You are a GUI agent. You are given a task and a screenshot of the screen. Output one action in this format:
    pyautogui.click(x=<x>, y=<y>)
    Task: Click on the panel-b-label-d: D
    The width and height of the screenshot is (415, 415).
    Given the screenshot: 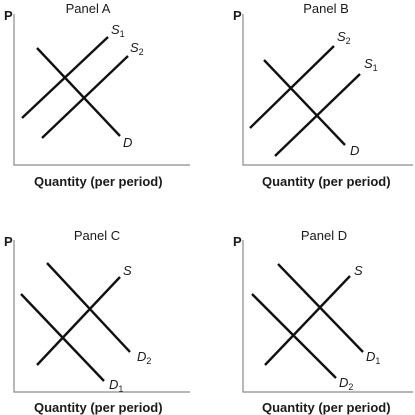 What is the action you would take?
    pyautogui.click(x=354, y=150)
    